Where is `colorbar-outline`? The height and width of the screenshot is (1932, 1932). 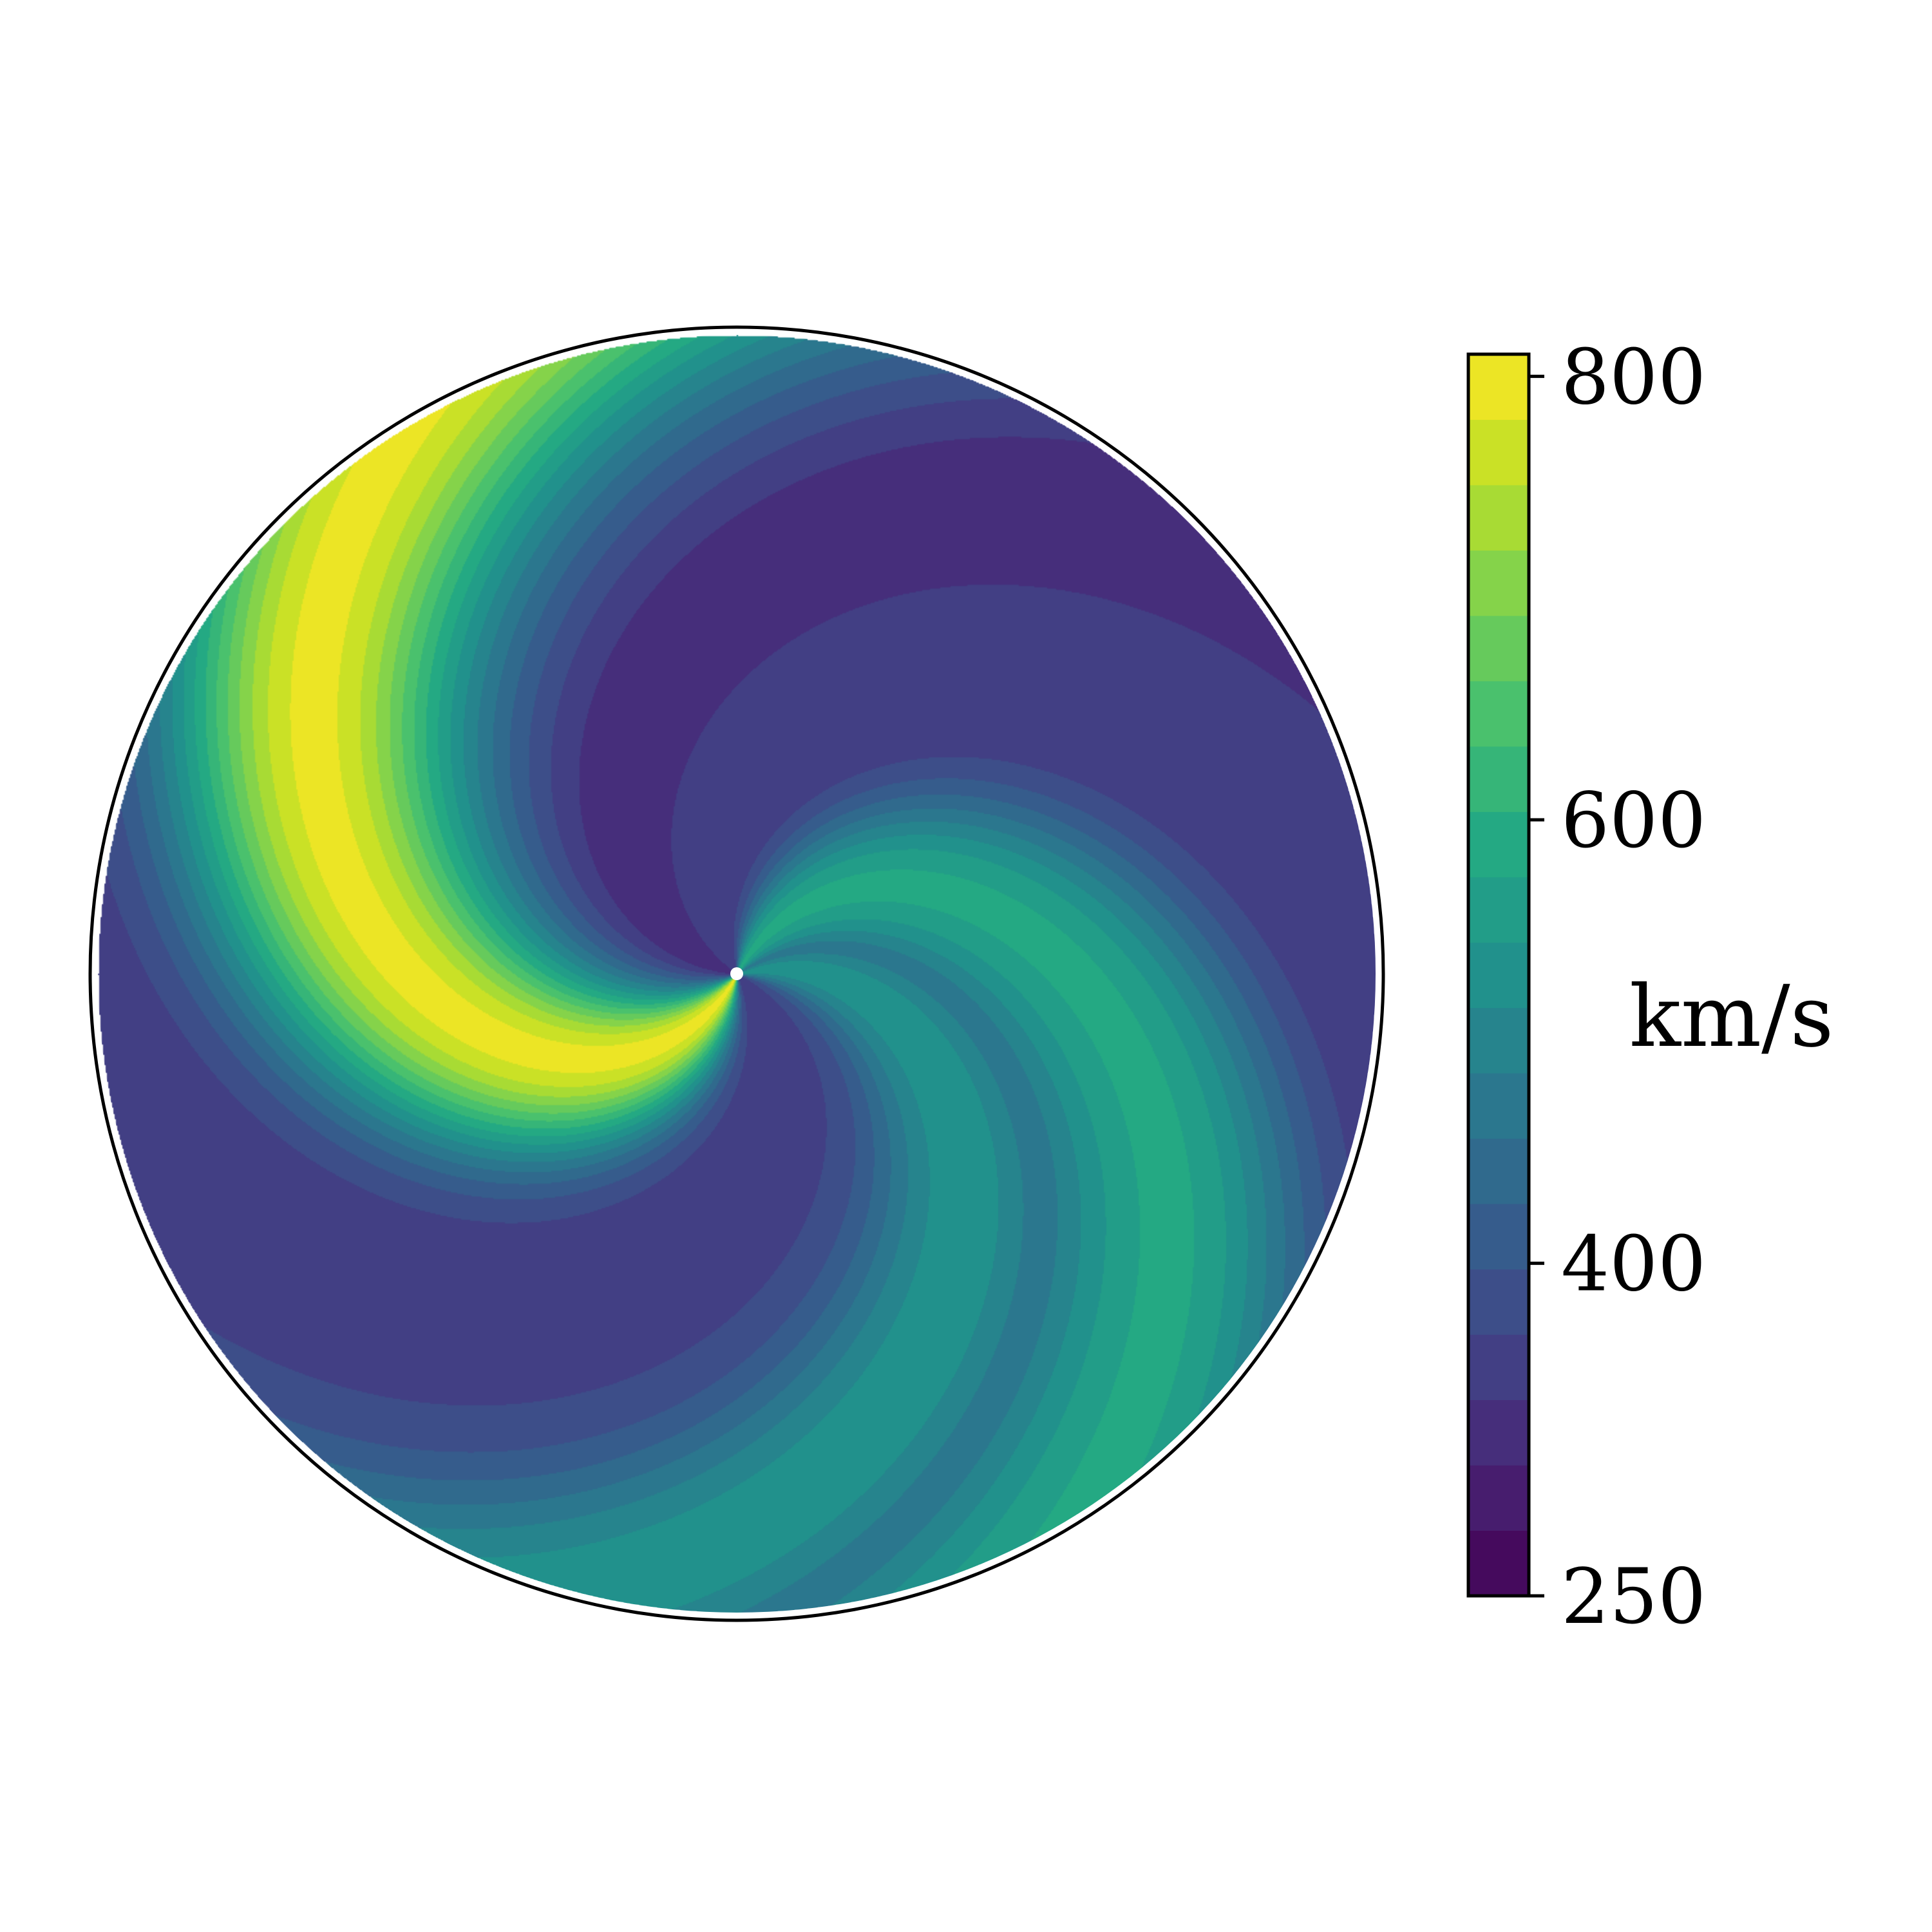 colorbar-outline is located at coordinates (1498, 975).